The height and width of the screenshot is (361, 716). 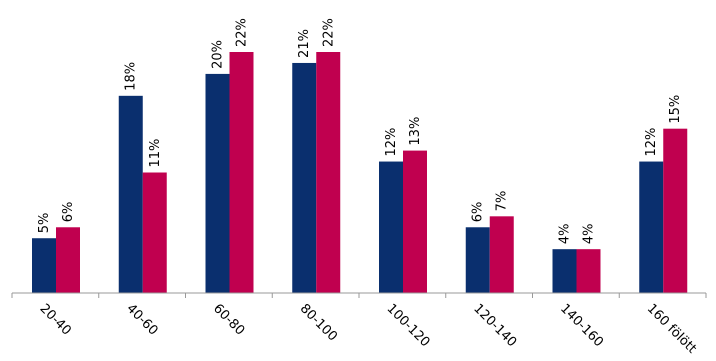 I want to click on value-label: 21%, so click(x=304, y=43).